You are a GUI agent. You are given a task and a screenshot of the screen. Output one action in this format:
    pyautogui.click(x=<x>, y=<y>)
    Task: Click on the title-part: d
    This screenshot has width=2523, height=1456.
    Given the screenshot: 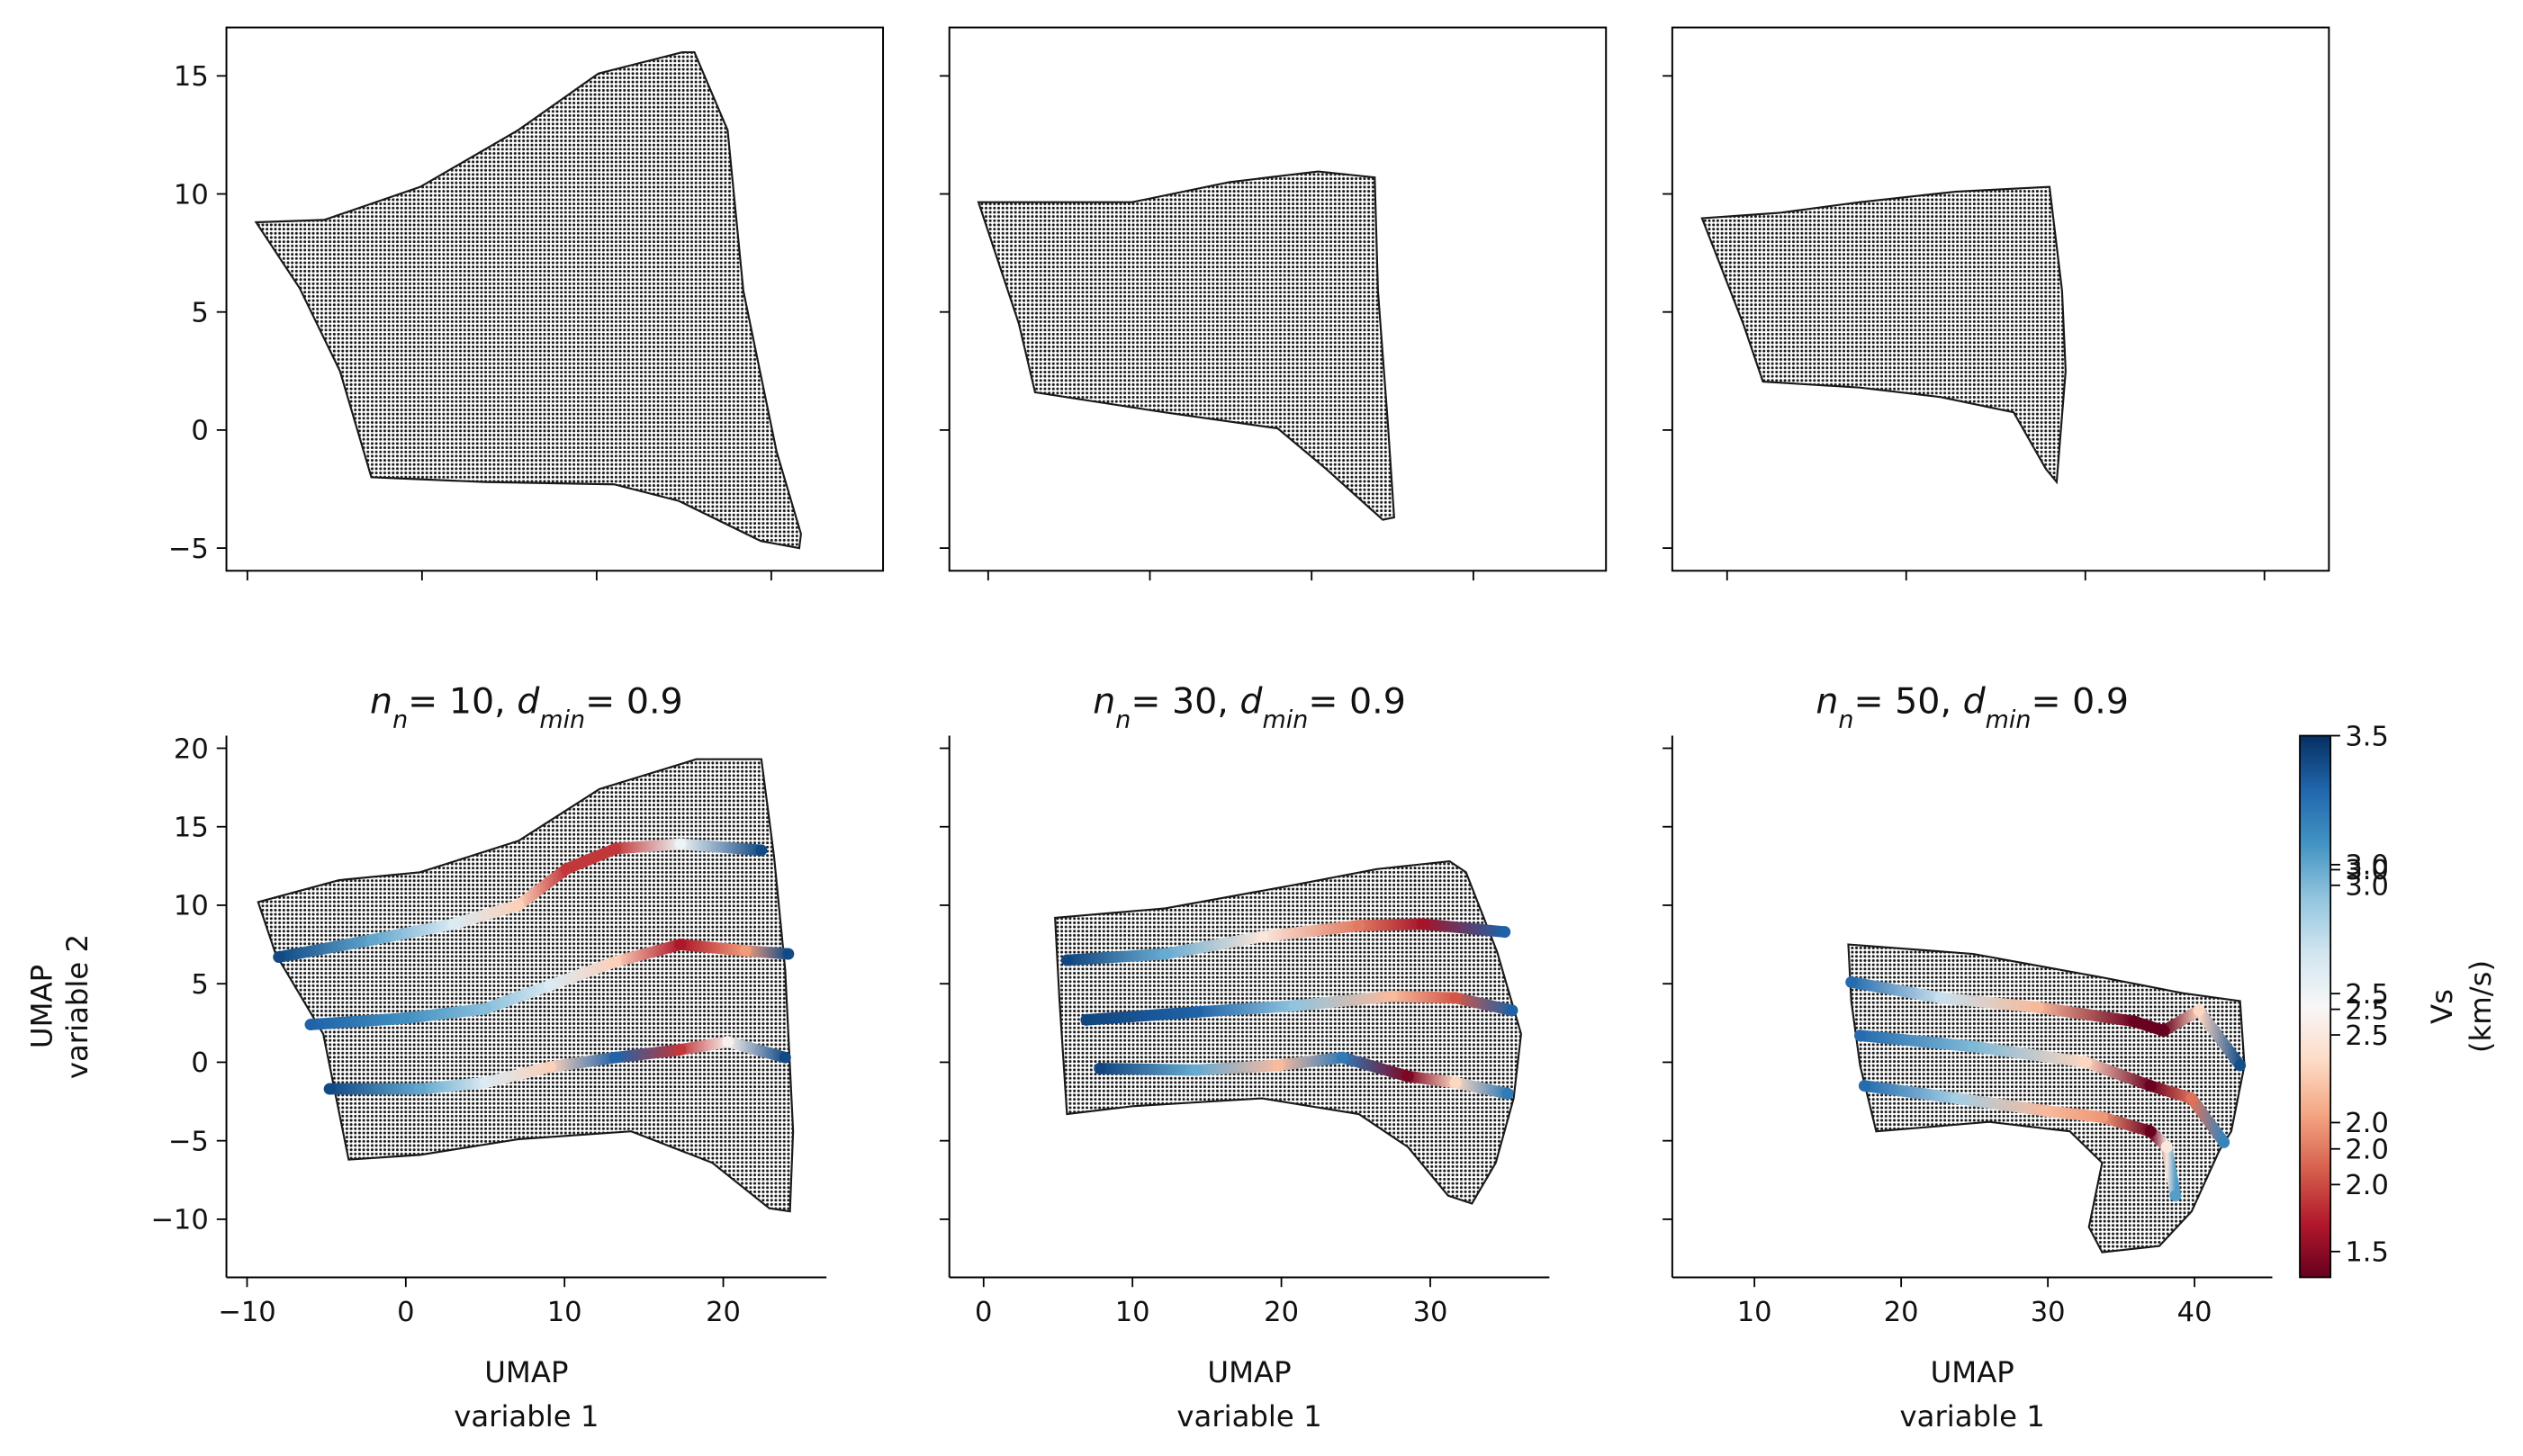 What is the action you would take?
    pyautogui.click(x=1975, y=701)
    